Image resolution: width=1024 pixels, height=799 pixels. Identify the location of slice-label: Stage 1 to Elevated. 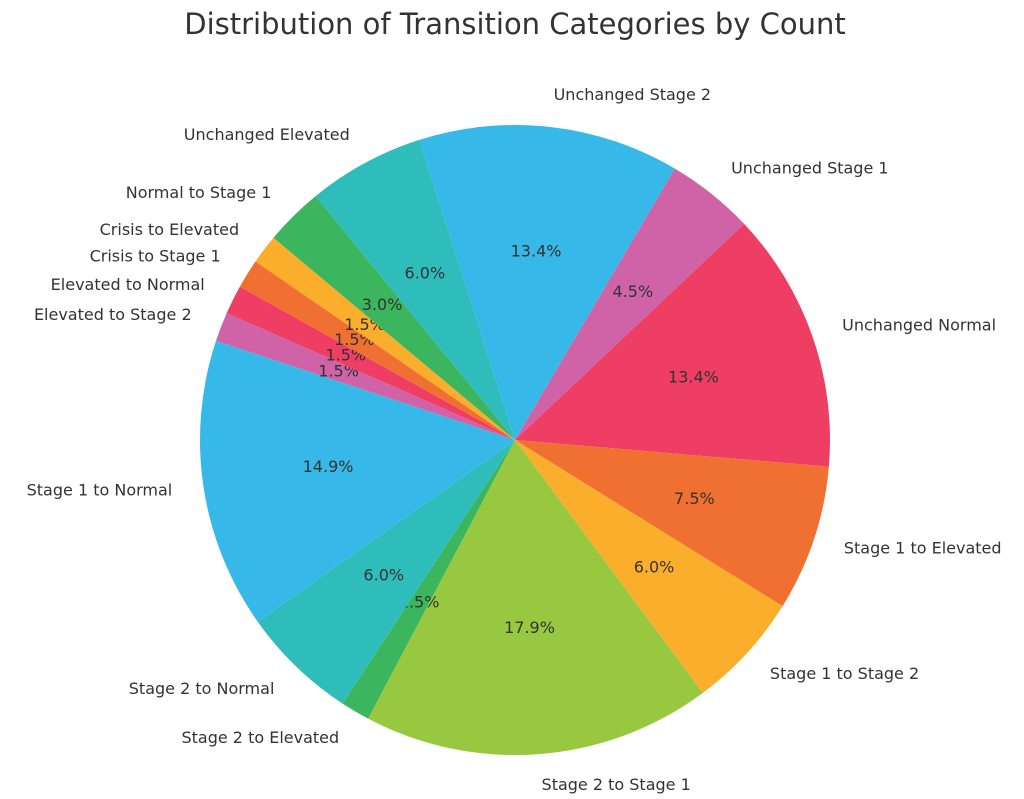
(923, 548).